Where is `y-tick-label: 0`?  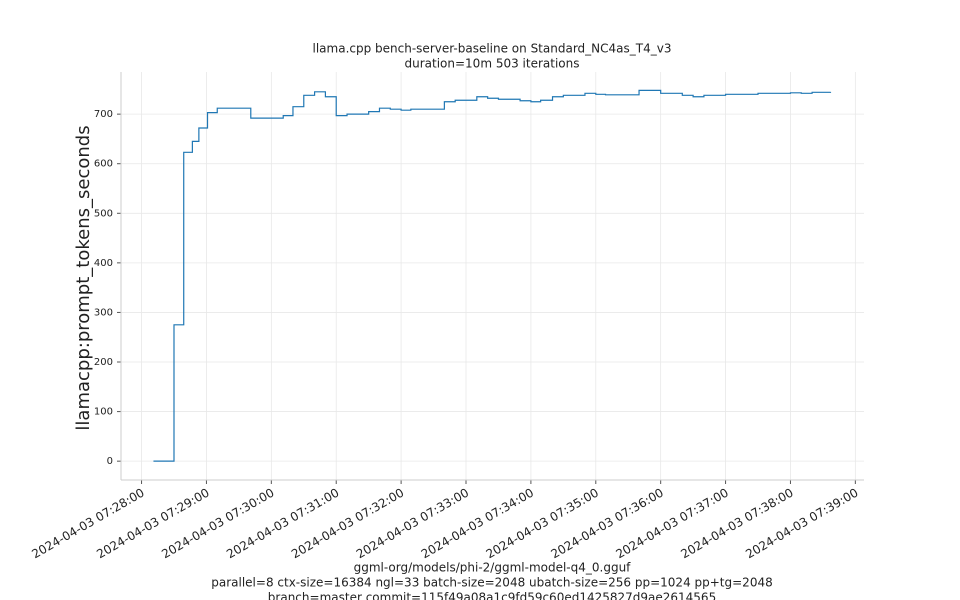 y-tick-label: 0 is located at coordinates (110, 461).